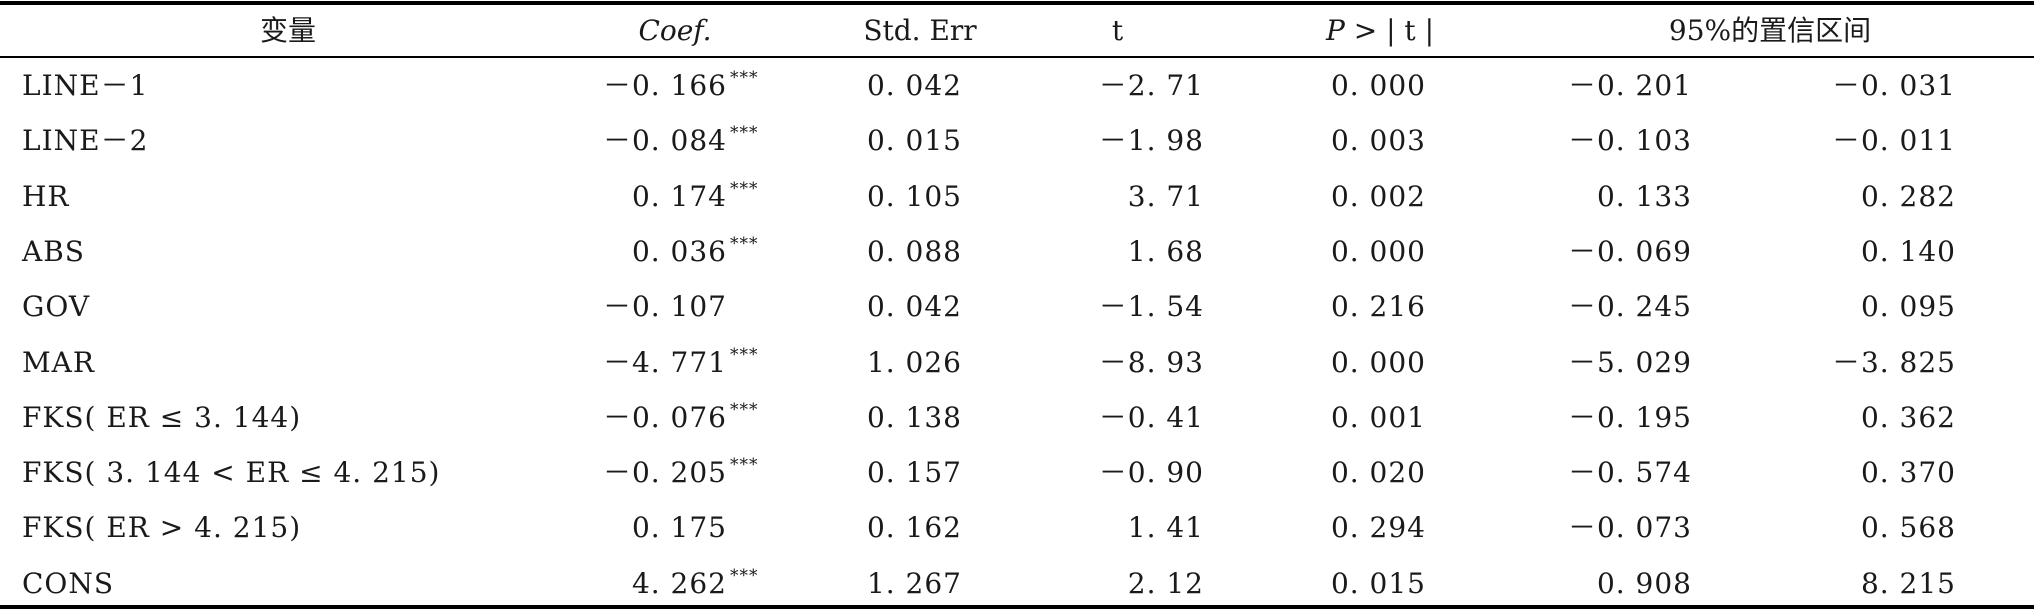 This screenshot has width=2034, height=616. What do you see at coordinates (58, 362) in the screenshot?
I see `cell-variable: MAR` at bounding box center [58, 362].